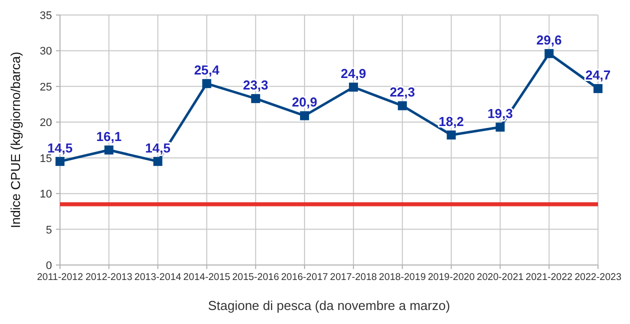  Describe the element at coordinates (598, 277) in the screenshot. I see `x-tick-label: 2022-2023` at that location.